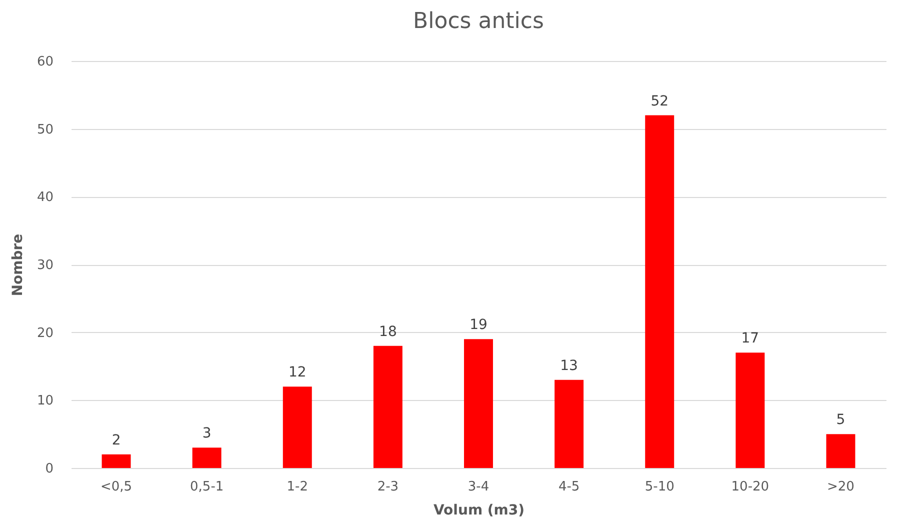 The height and width of the screenshot is (525, 901). What do you see at coordinates (659, 487) in the screenshot?
I see `x-tick-label: 5-10` at bounding box center [659, 487].